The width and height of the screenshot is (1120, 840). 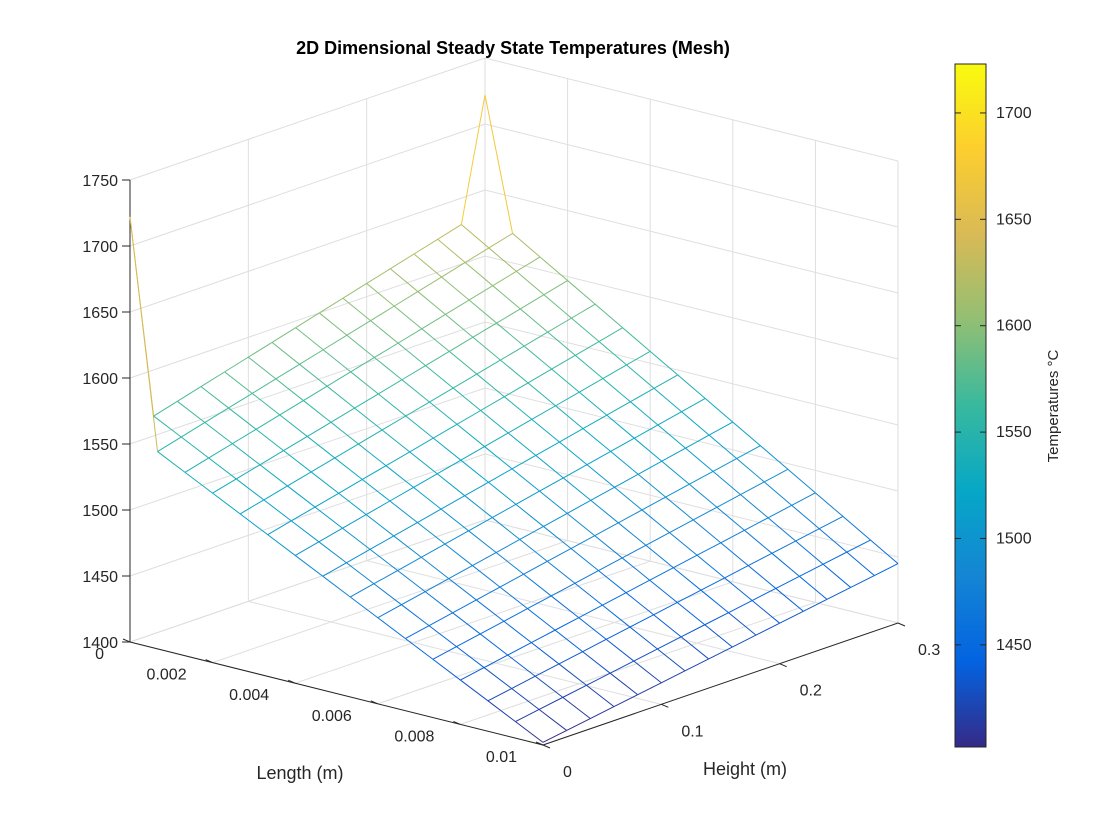 What do you see at coordinates (546, 746) in the screenshot?
I see `y-tick` at bounding box center [546, 746].